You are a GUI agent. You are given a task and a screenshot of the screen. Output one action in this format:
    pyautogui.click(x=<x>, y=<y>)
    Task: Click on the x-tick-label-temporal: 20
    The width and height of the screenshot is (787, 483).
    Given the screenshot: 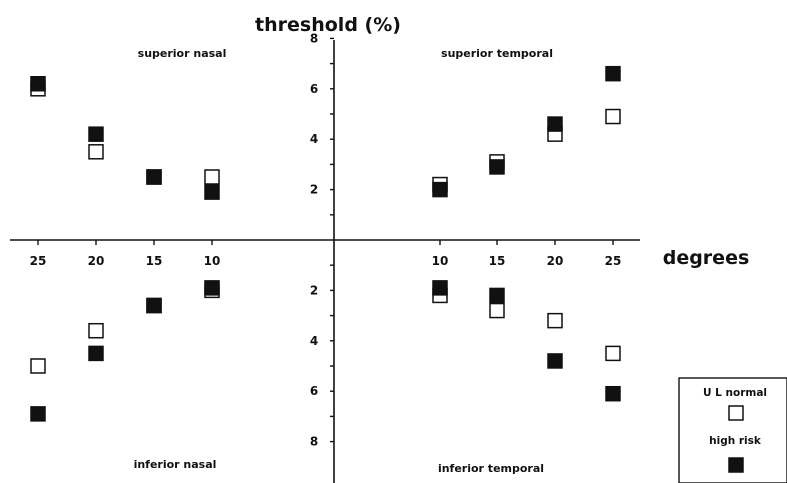 What is the action you would take?
    pyautogui.click(x=555, y=261)
    